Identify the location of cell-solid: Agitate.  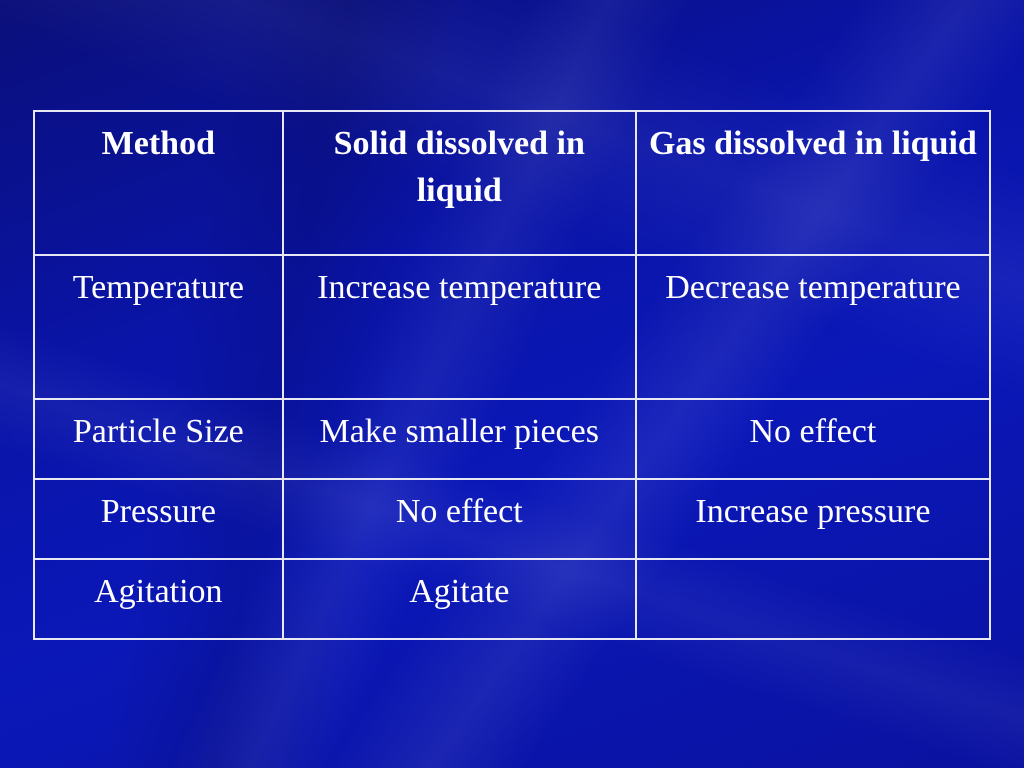
(459, 599).